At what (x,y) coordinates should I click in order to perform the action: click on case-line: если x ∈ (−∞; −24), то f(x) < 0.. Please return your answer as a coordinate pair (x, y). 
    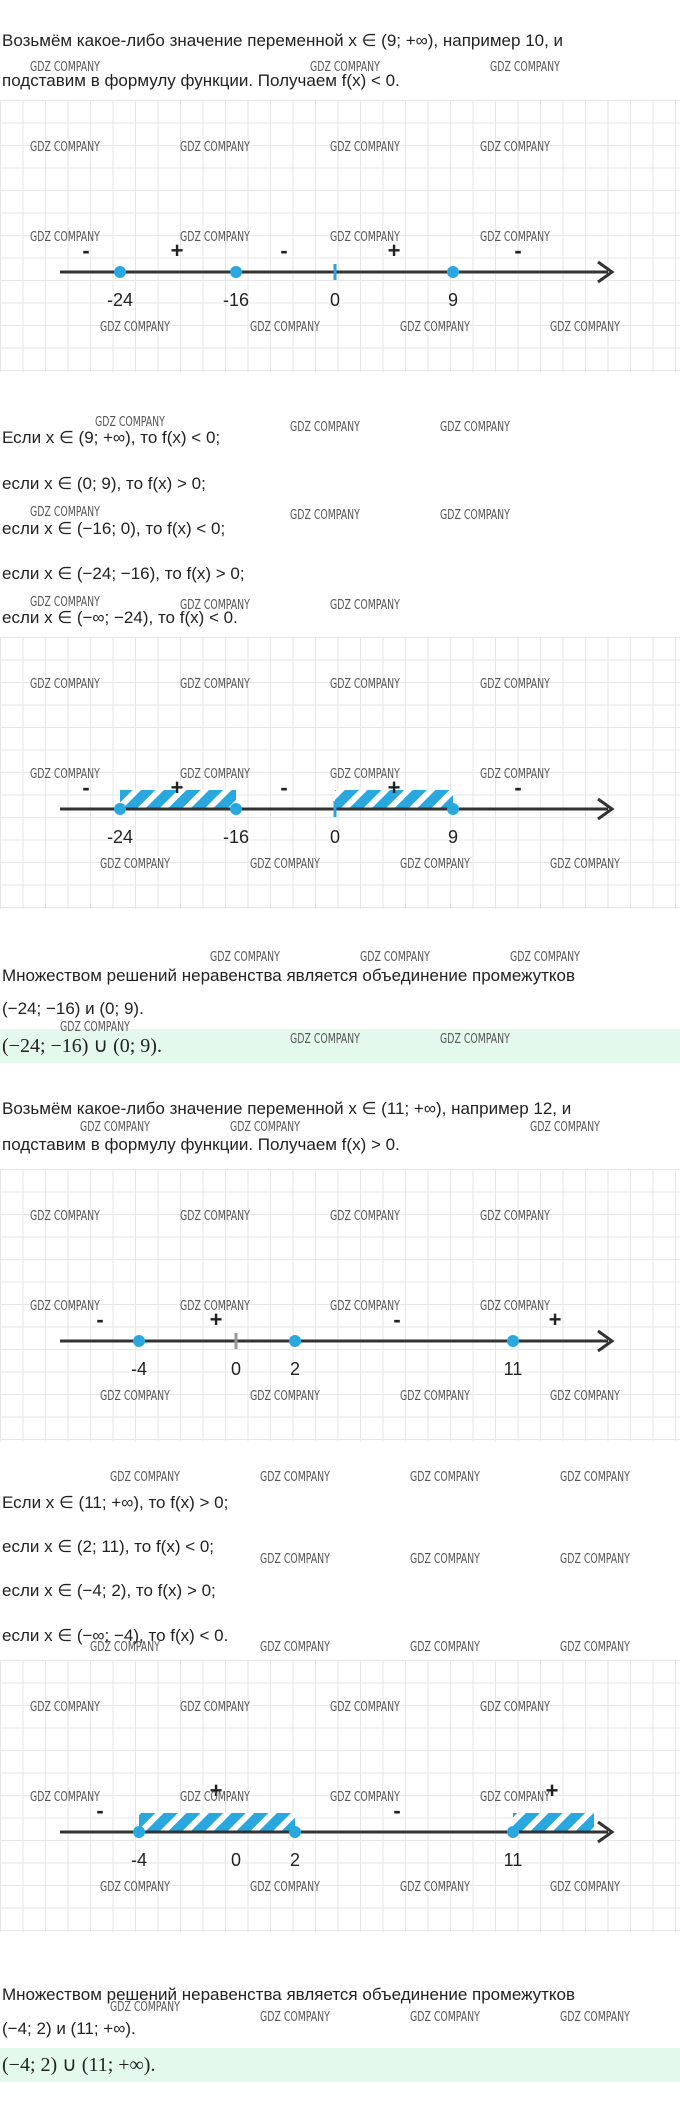
    Looking at the image, I should click on (120, 617).